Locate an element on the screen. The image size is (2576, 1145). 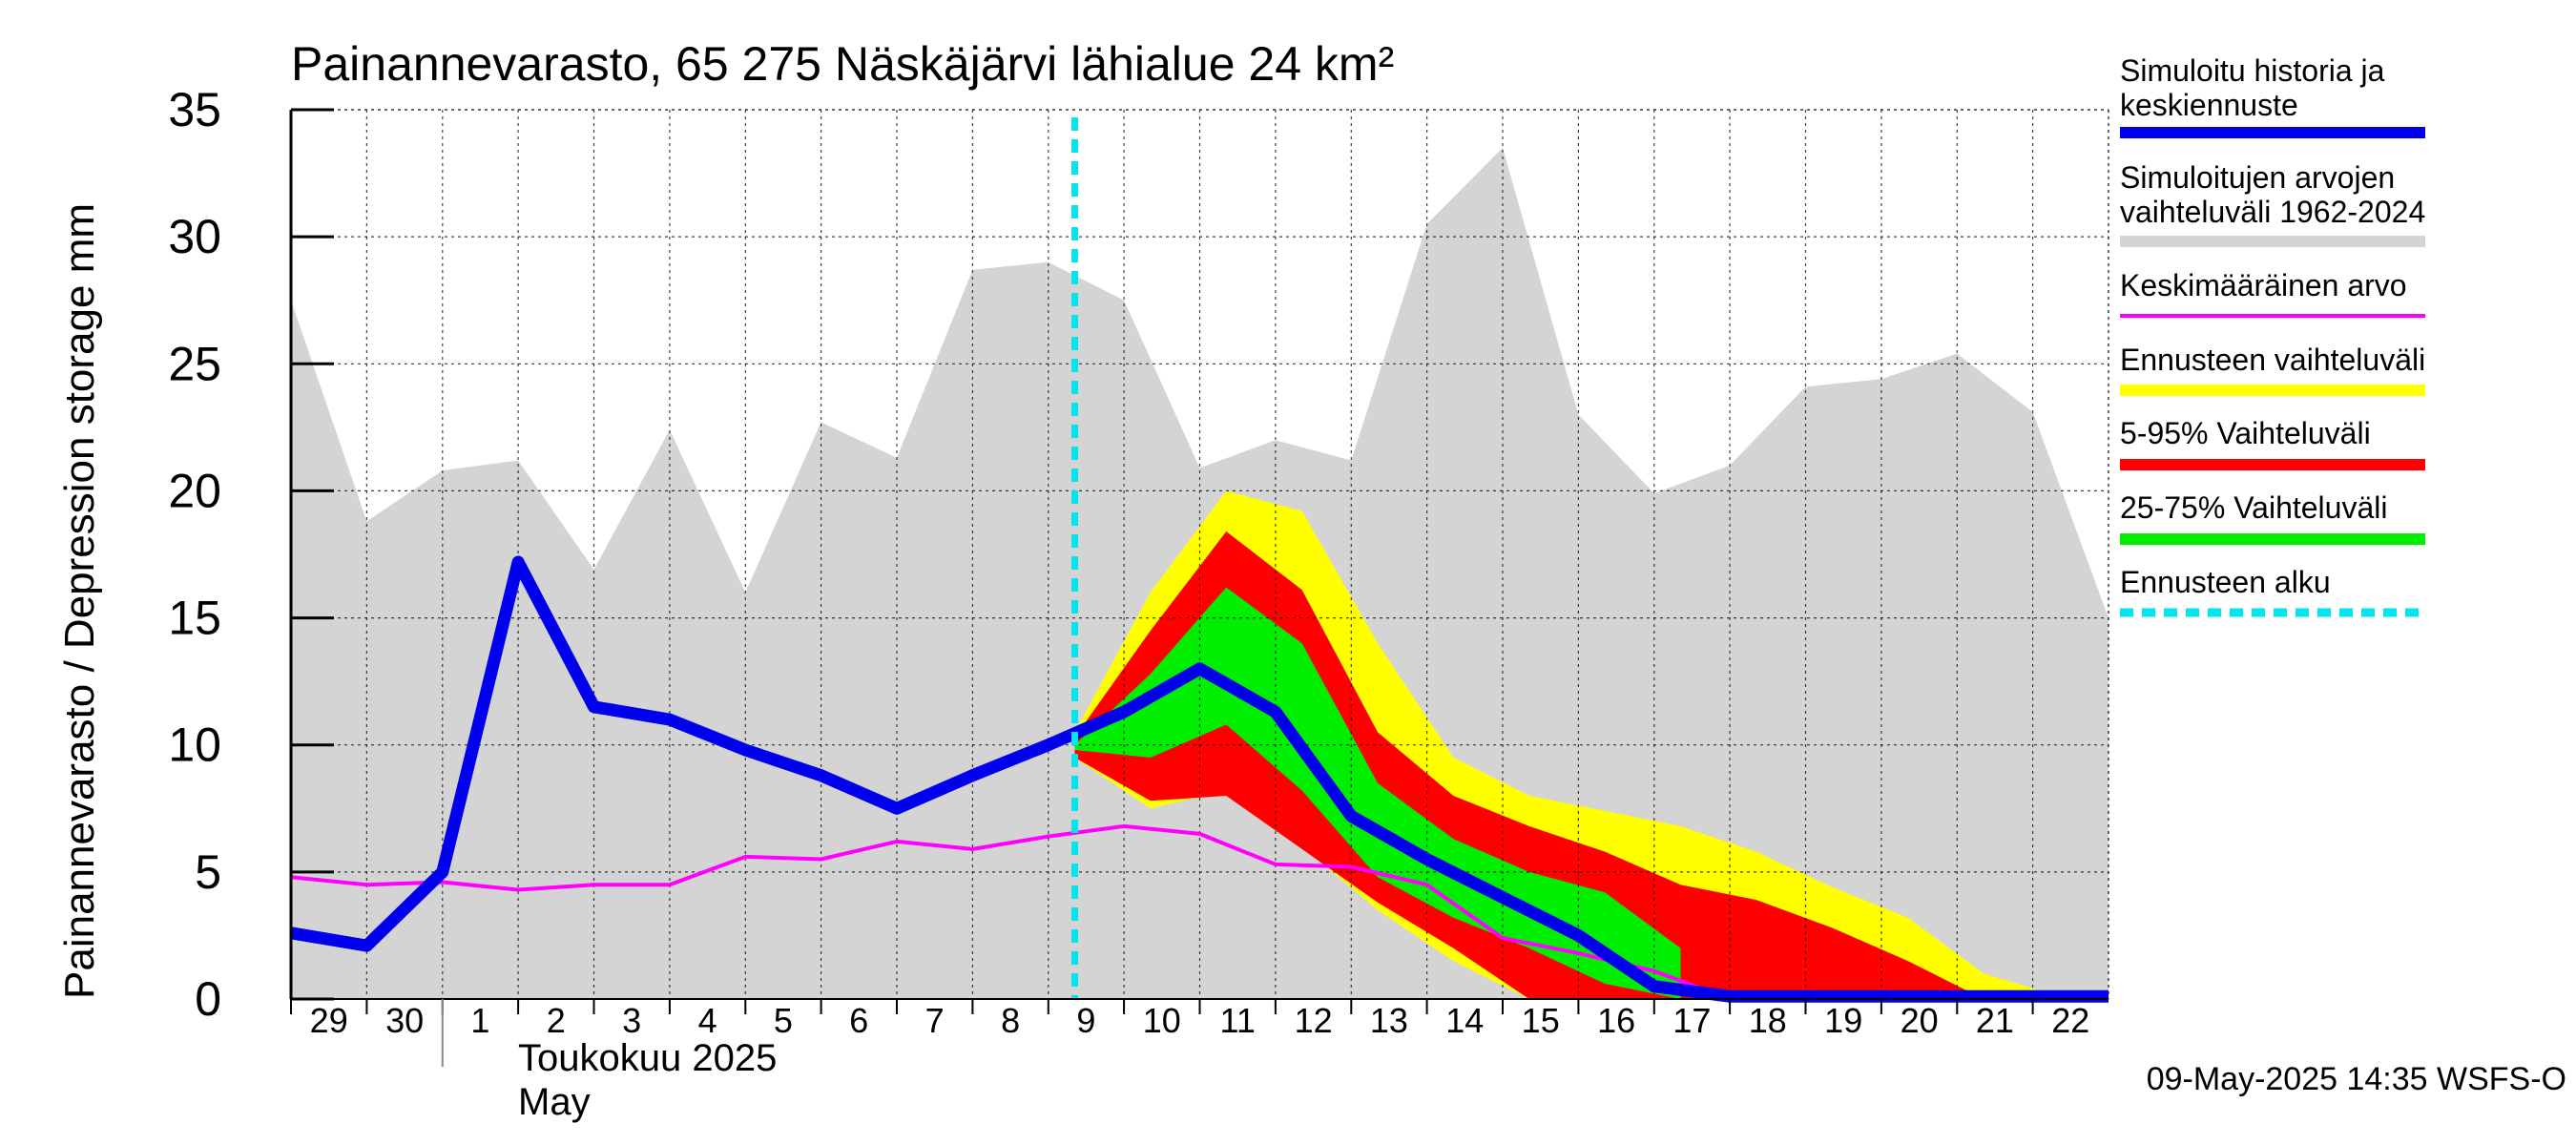
legend-label: Simuloitu historia ja is located at coordinates (2252, 70).